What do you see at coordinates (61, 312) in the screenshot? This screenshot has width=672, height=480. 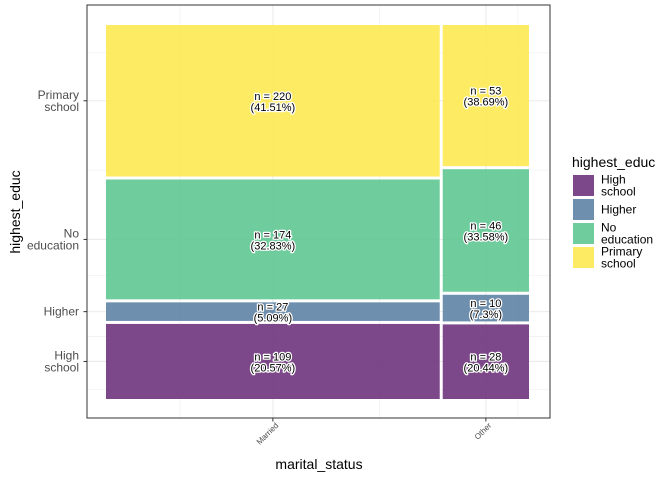 I see `y-tick-label: Higher` at bounding box center [61, 312].